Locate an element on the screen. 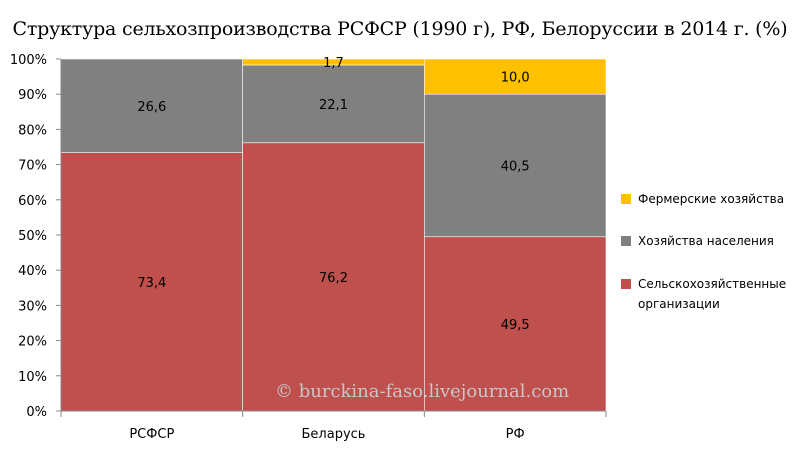 The width and height of the screenshot is (800, 450). x-tick-label: РФ is located at coordinates (515, 434).